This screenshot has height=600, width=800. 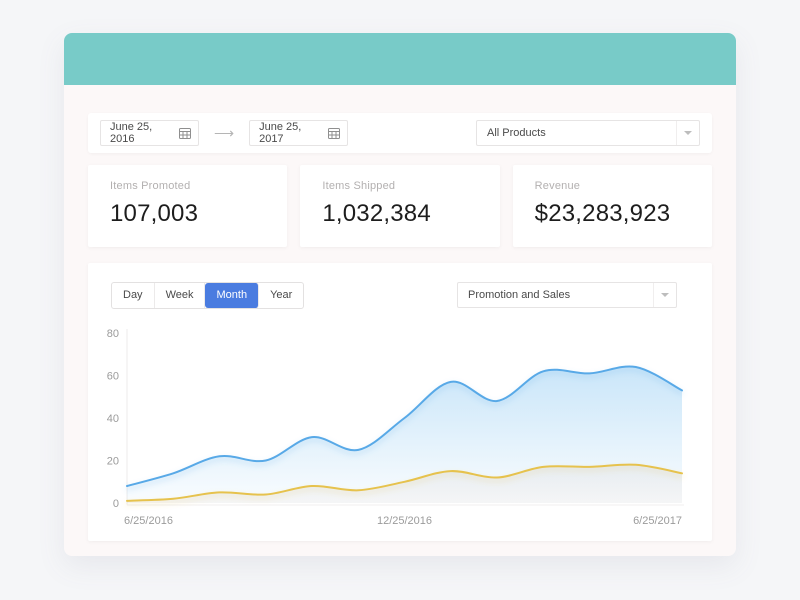 What do you see at coordinates (113, 419) in the screenshot?
I see `y-axis-tick-label: 40` at bounding box center [113, 419].